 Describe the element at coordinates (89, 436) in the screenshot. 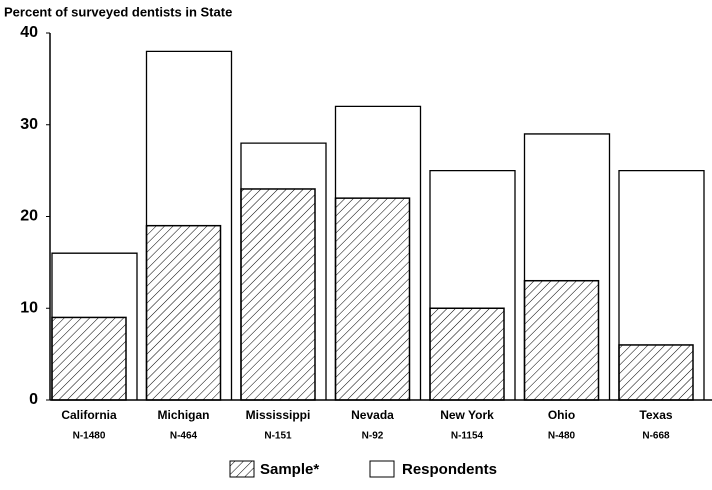

I see `x-sublabel: N-1480` at that location.